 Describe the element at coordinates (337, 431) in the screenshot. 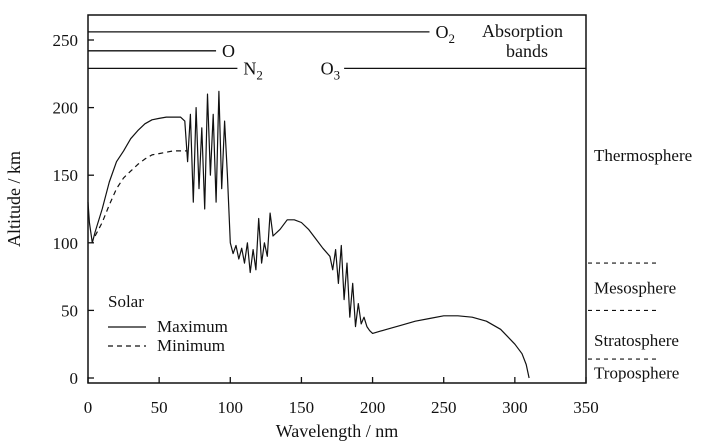

I see `x-axis-title: Wavelength / nm` at that location.